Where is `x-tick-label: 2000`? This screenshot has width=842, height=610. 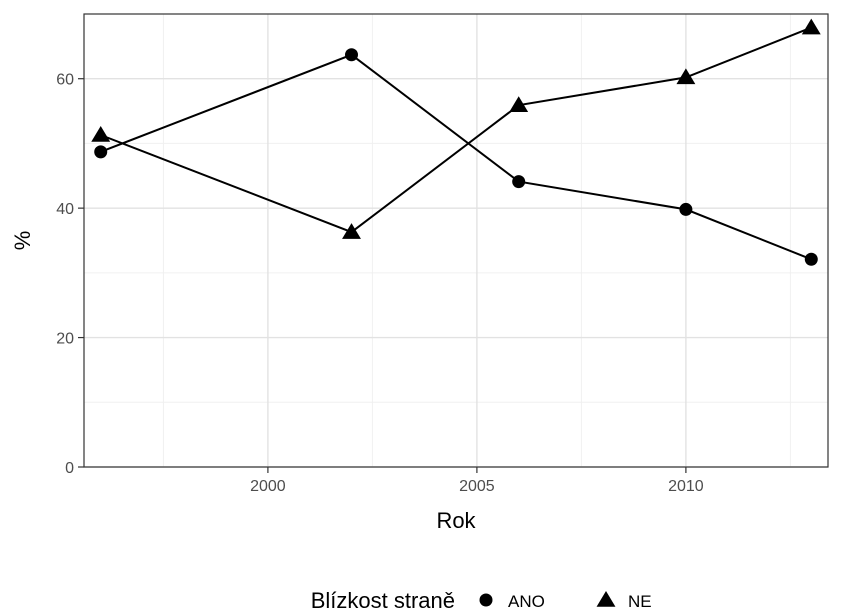 x-tick-label: 2000 is located at coordinates (268, 486).